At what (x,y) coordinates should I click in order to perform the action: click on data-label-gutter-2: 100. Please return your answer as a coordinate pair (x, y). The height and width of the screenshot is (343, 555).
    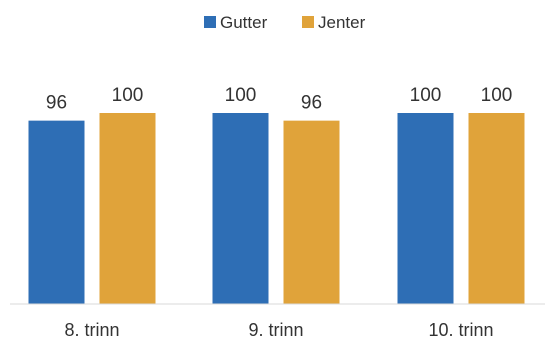
    Looking at the image, I should click on (241, 95).